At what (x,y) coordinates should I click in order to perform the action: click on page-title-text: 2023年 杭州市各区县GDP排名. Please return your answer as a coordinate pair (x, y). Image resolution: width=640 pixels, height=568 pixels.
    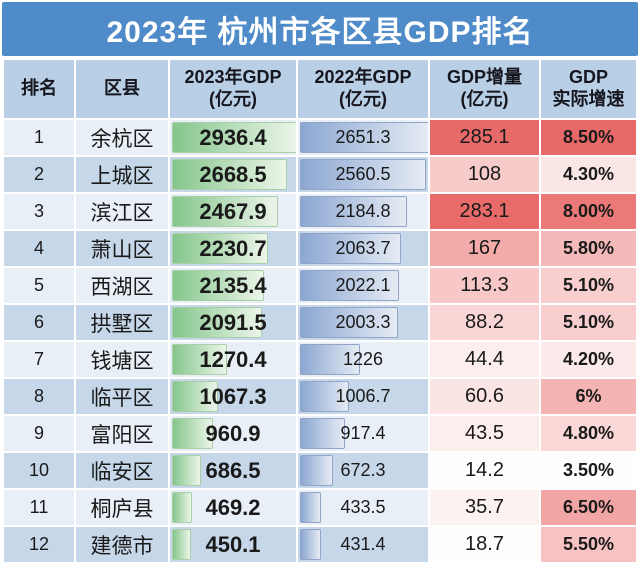
    Looking at the image, I should click on (320, 32).